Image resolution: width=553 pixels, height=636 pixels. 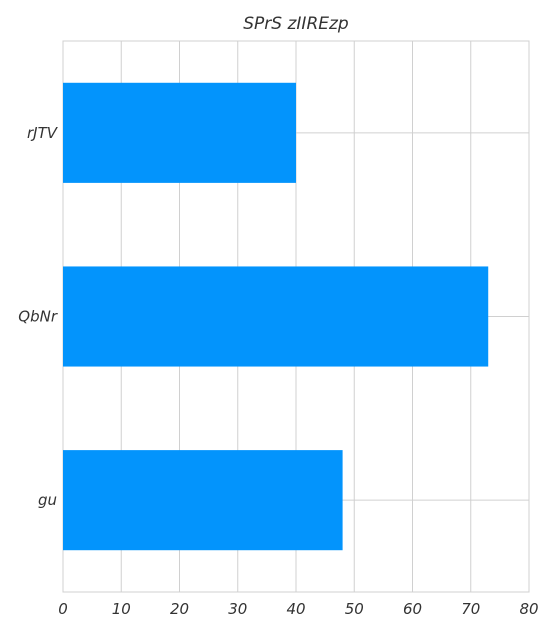 I want to click on category-label: QbNr, so click(x=38, y=317).